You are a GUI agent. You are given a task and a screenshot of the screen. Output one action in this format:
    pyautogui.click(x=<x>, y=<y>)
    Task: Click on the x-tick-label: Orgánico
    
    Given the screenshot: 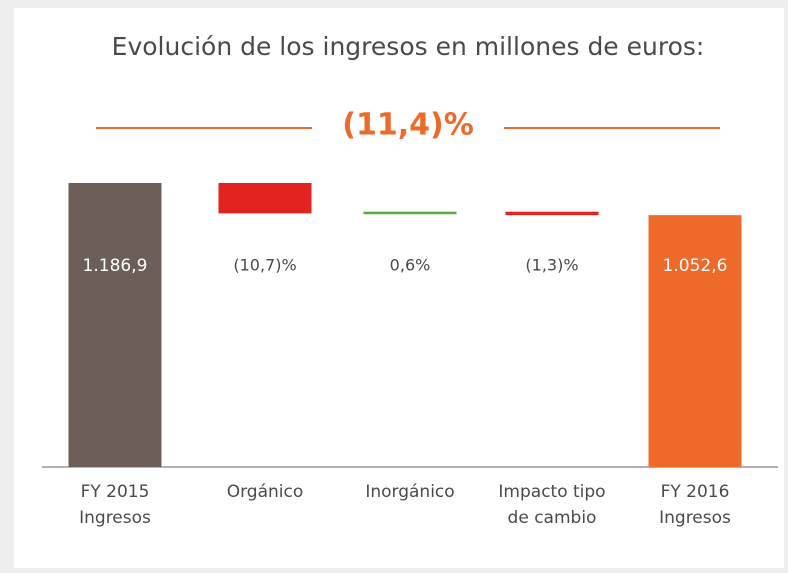 What is the action you would take?
    pyautogui.click(x=265, y=492)
    